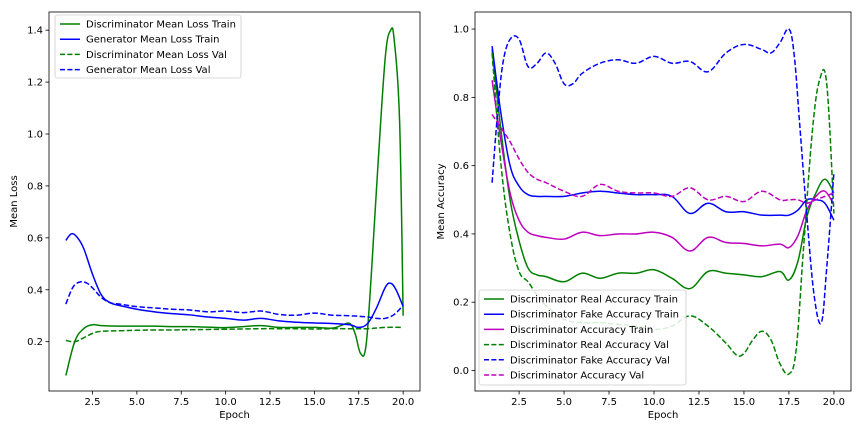  I want to click on accuracy-x-tick-label: 15.0, so click(744, 402).